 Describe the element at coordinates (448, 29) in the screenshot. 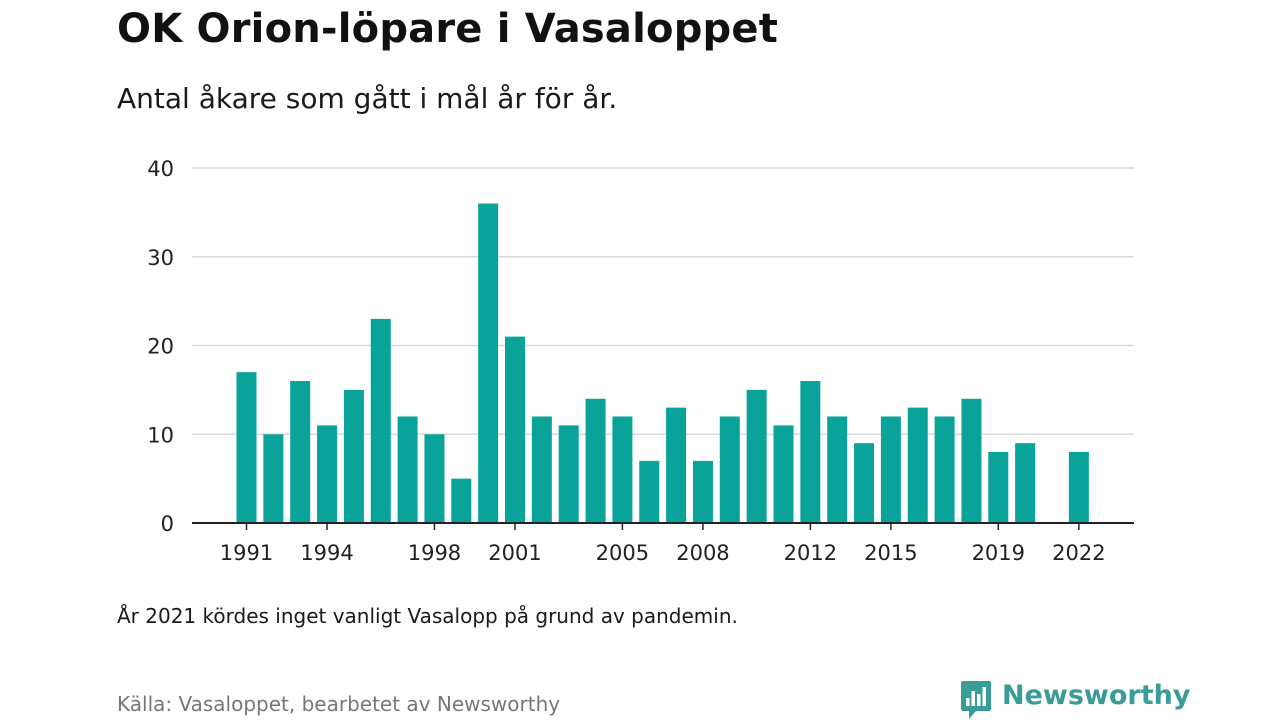

I see `chart-title: OK Orion-löpare i Vasaloppet` at that location.